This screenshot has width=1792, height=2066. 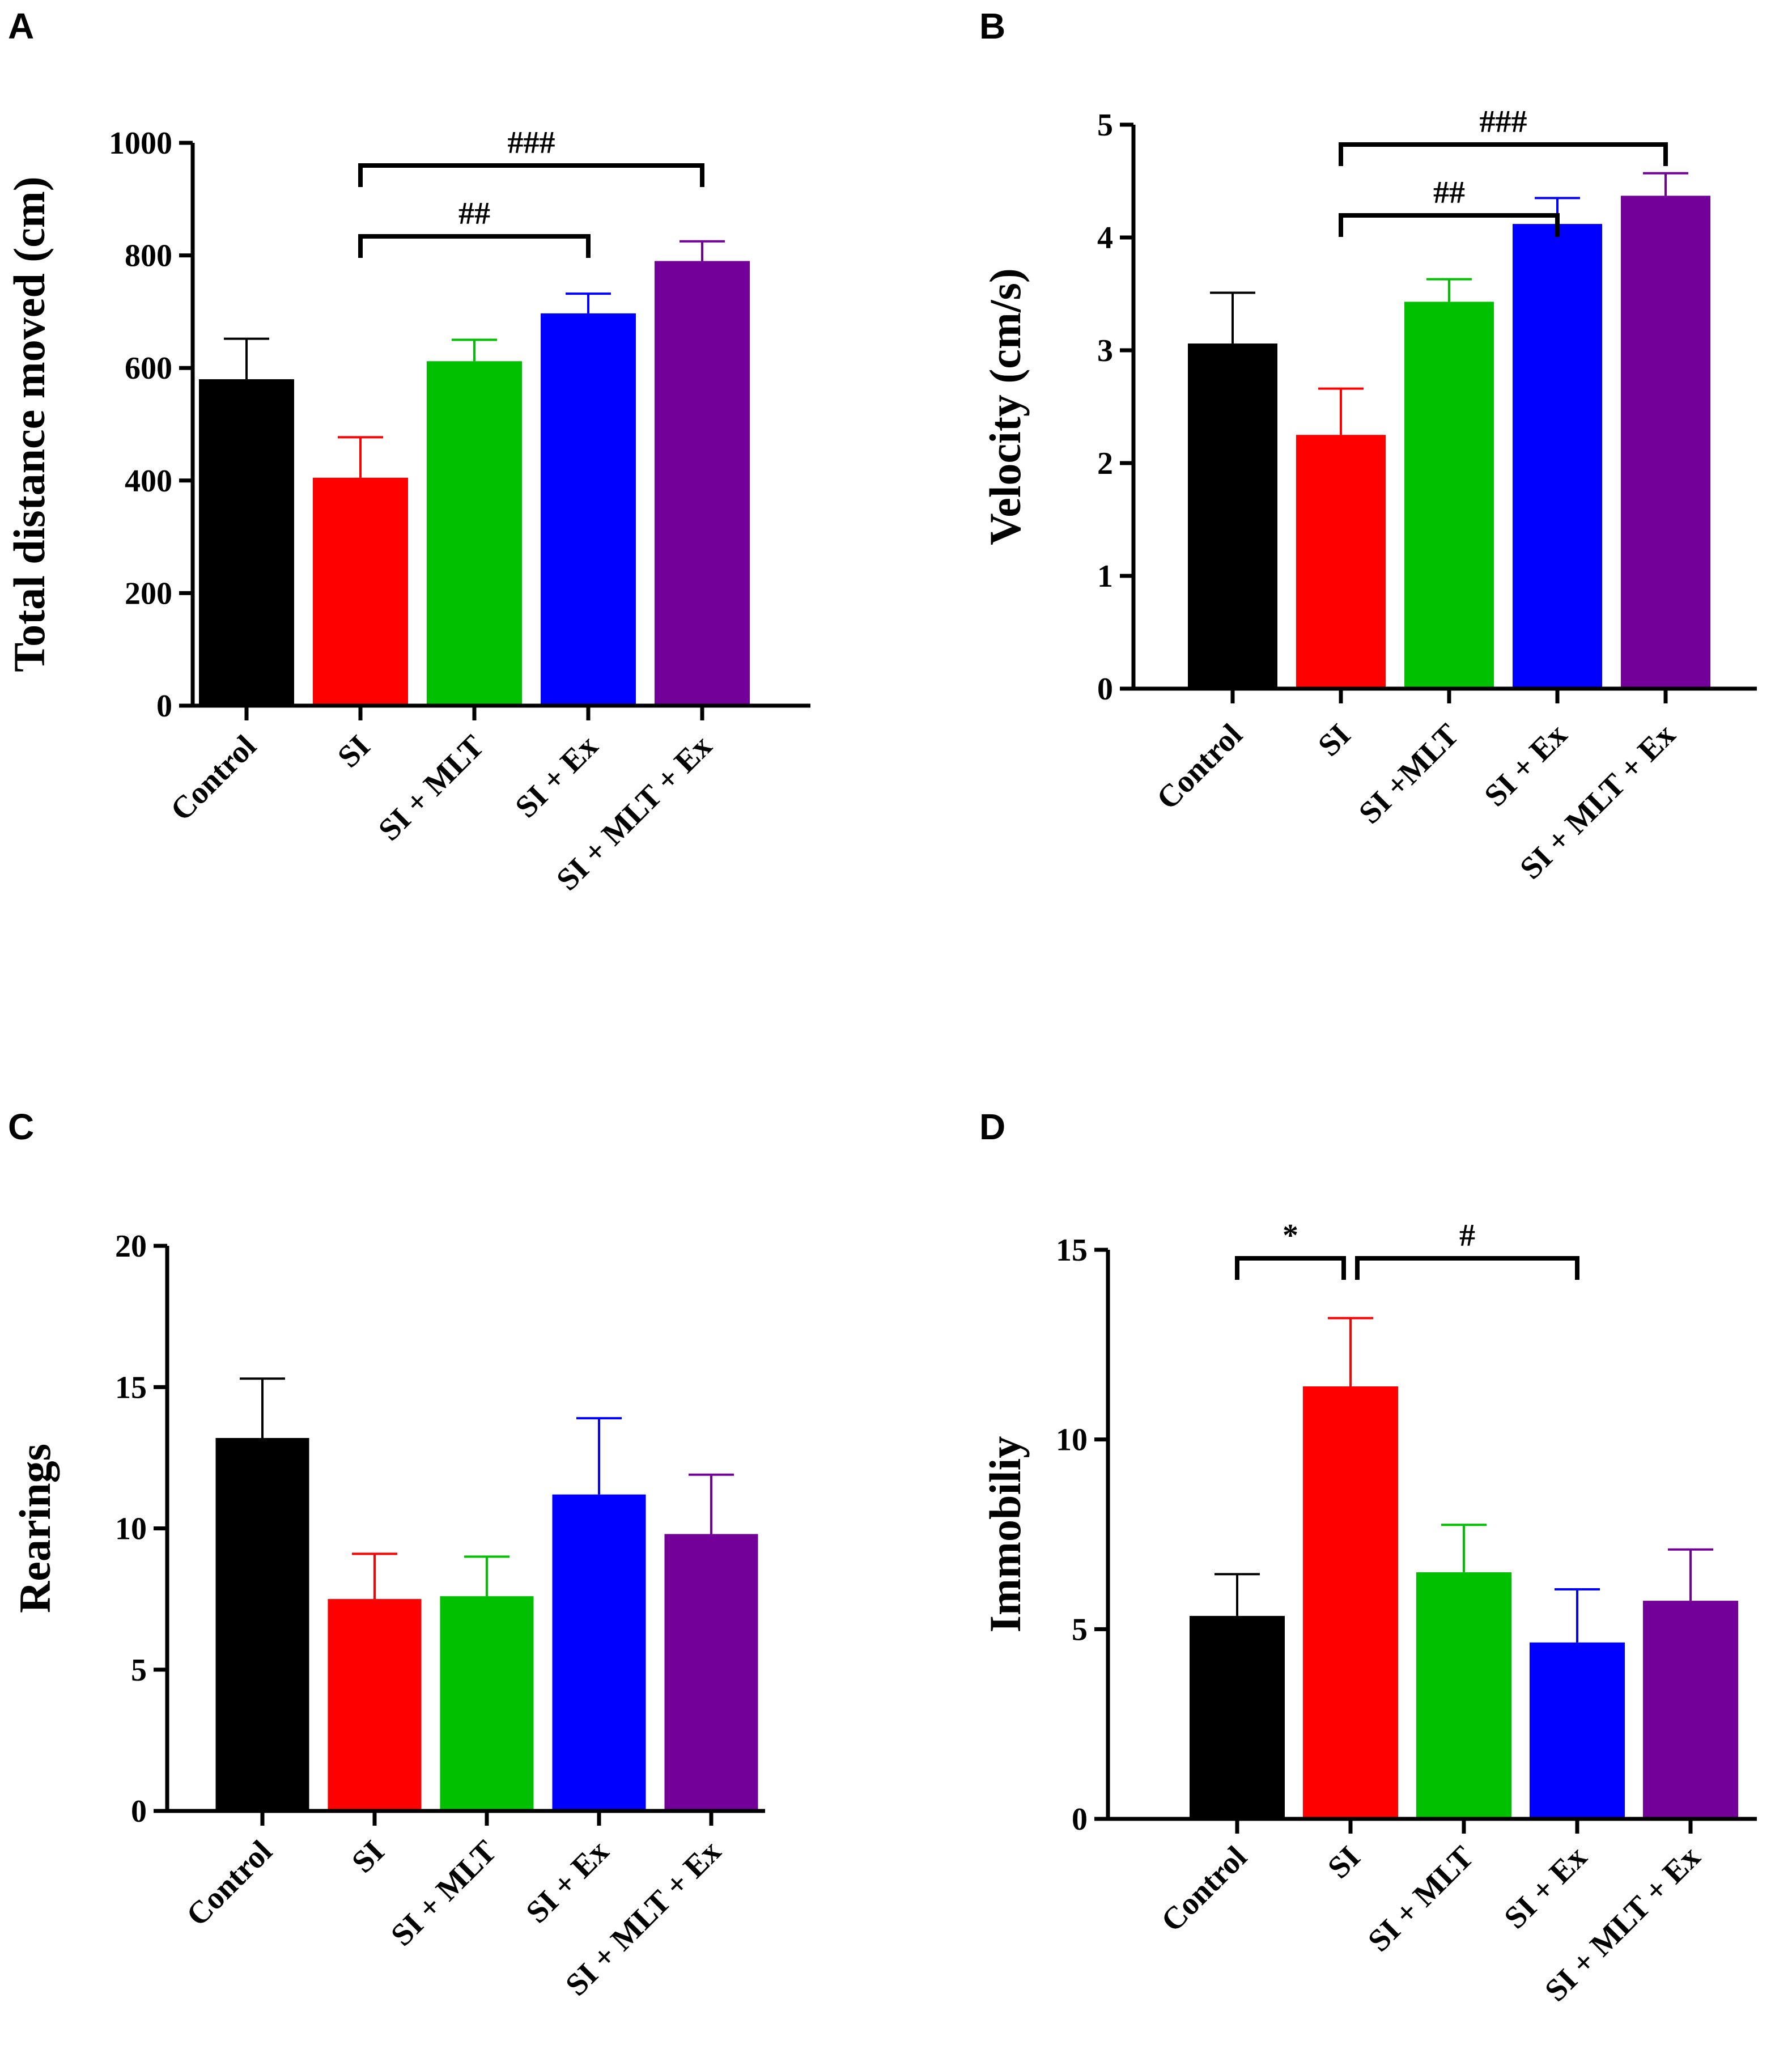 I want to click on y-tick-label: 1000, so click(x=140, y=143).